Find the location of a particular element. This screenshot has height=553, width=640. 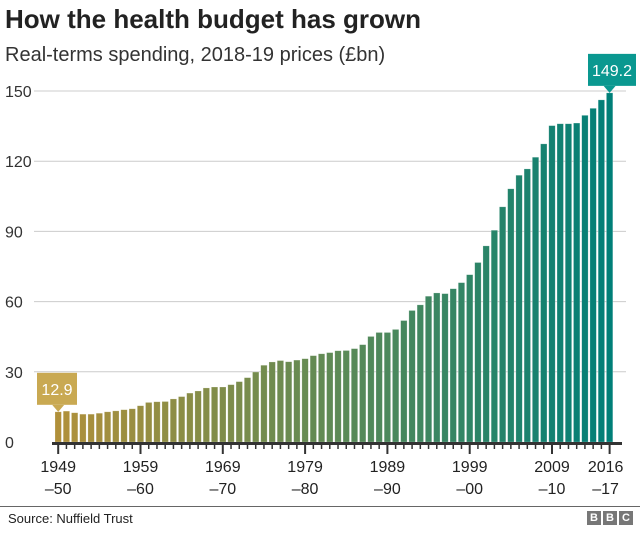

bar: 1983-84: 39 is located at coordinates (338, 396).